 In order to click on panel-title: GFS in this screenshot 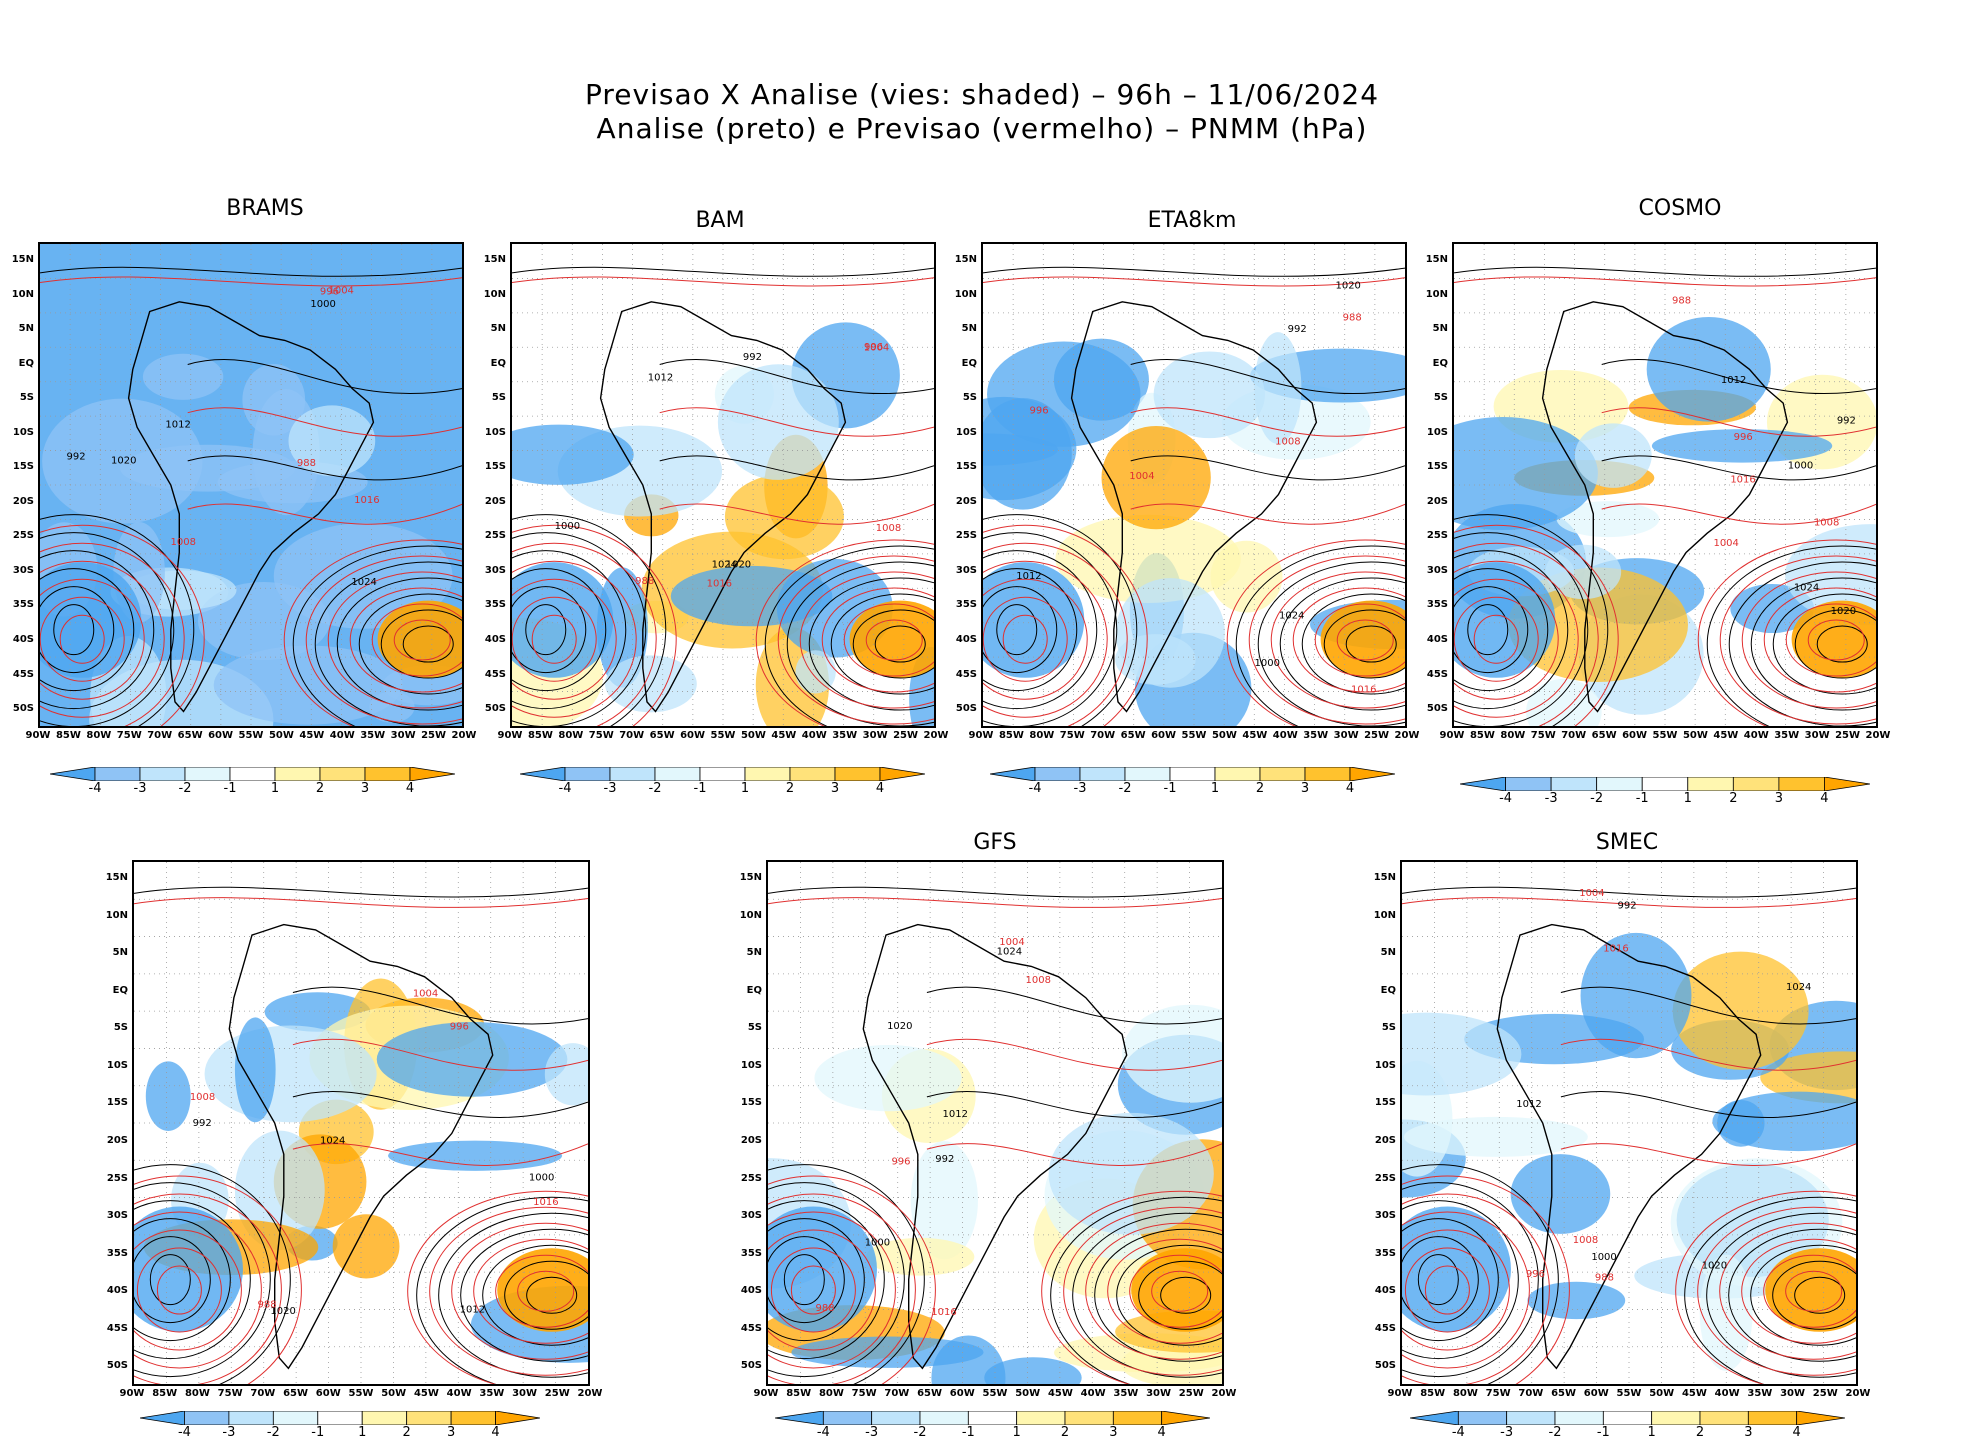, I will do `click(995, 842)`.